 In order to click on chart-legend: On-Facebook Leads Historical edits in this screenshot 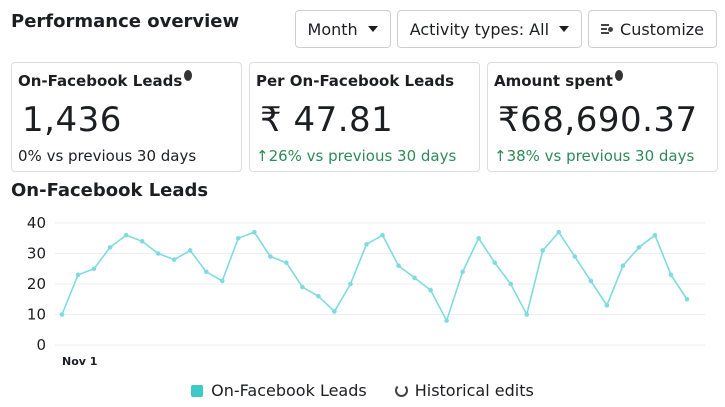, I will do `click(362, 390)`.